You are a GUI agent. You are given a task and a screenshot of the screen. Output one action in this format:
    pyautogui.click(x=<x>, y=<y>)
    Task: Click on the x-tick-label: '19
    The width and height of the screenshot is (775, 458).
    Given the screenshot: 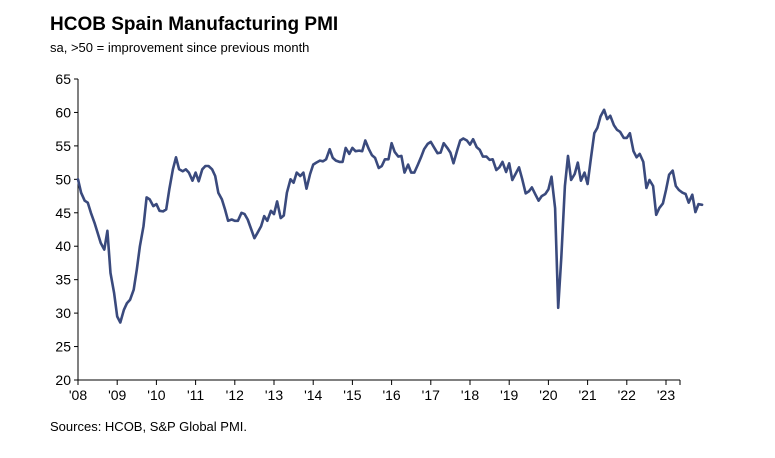 What is the action you would take?
    pyautogui.click(x=509, y=395)
    